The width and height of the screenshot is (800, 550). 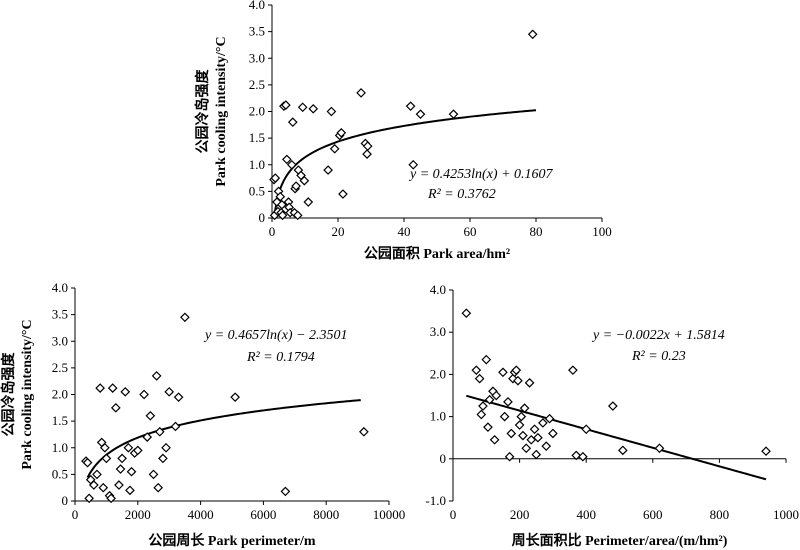 I want to click on x-tick-label: 600, so click(x=653, y=514).